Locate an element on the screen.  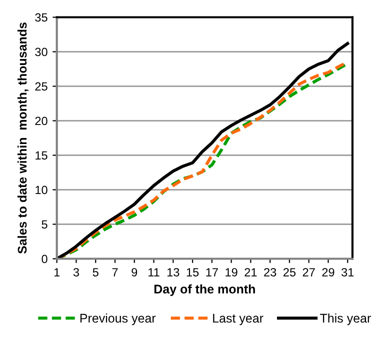
x-tick-label: 27 is located at coordinates (308, 272).